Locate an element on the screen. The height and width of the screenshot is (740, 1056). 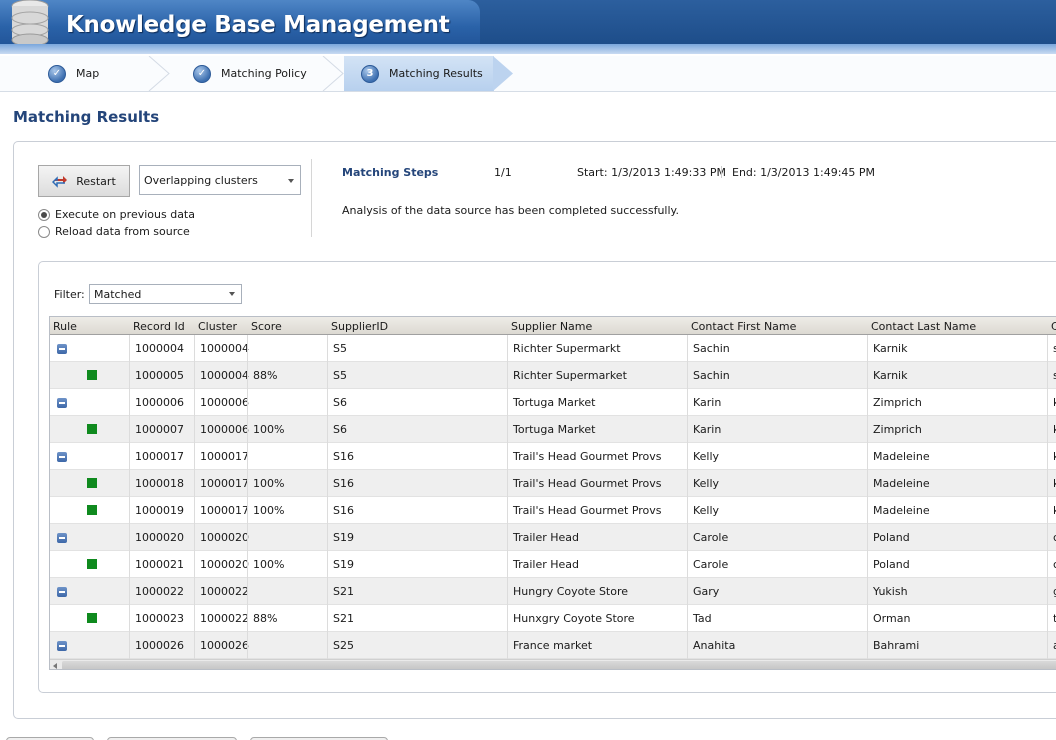
column-header-supplier-name: Supplier Name is located at coordinates (552, 326).